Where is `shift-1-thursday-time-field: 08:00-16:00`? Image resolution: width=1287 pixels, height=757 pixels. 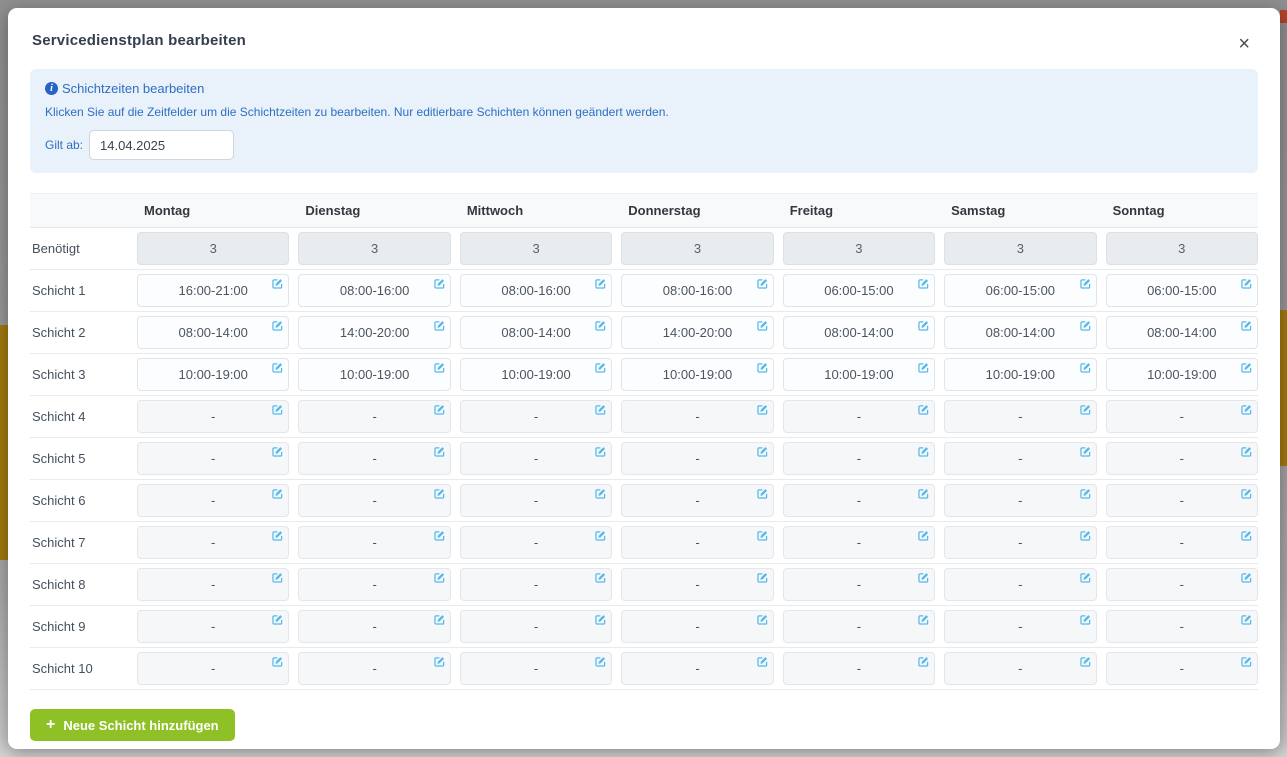
shift-1-thursday-time-field: 08:00-16:00 is located at coordinates (697, 290).